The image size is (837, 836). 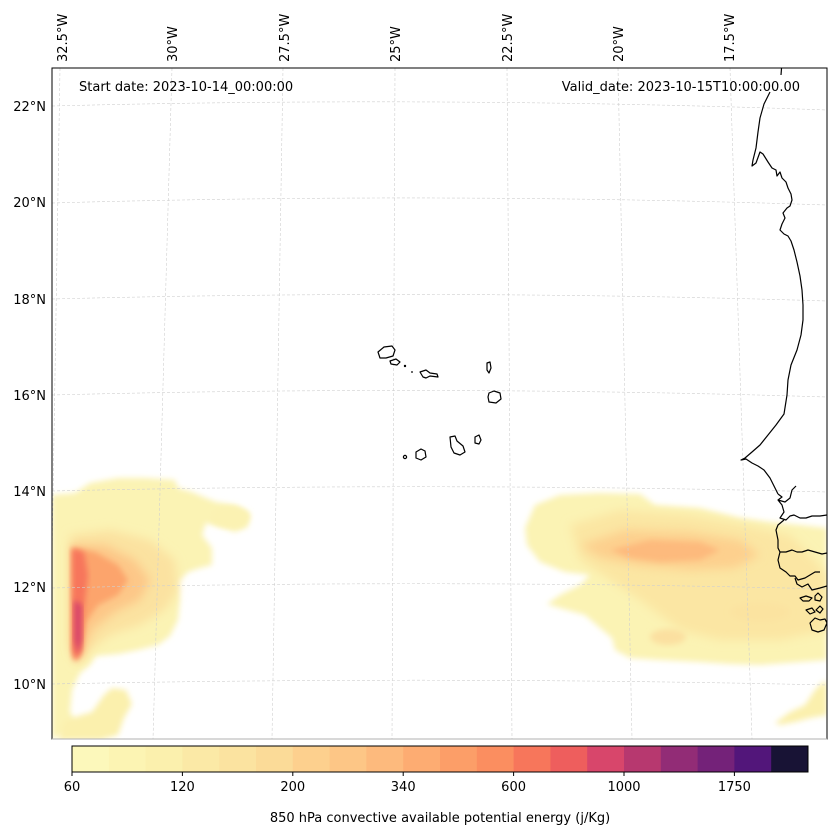 I want to click on island-fogo, so click(x=421, y=454).